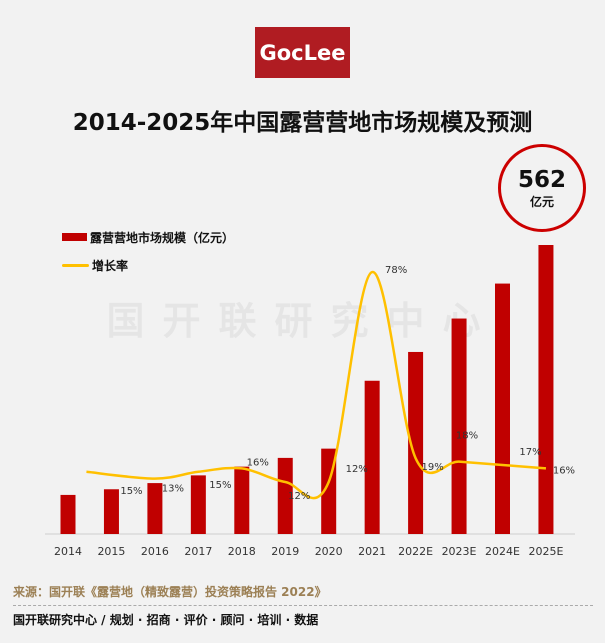 This screenshot has width=605, height=643. I want to click on legend-item-line: 增长率, so click(148, 265).